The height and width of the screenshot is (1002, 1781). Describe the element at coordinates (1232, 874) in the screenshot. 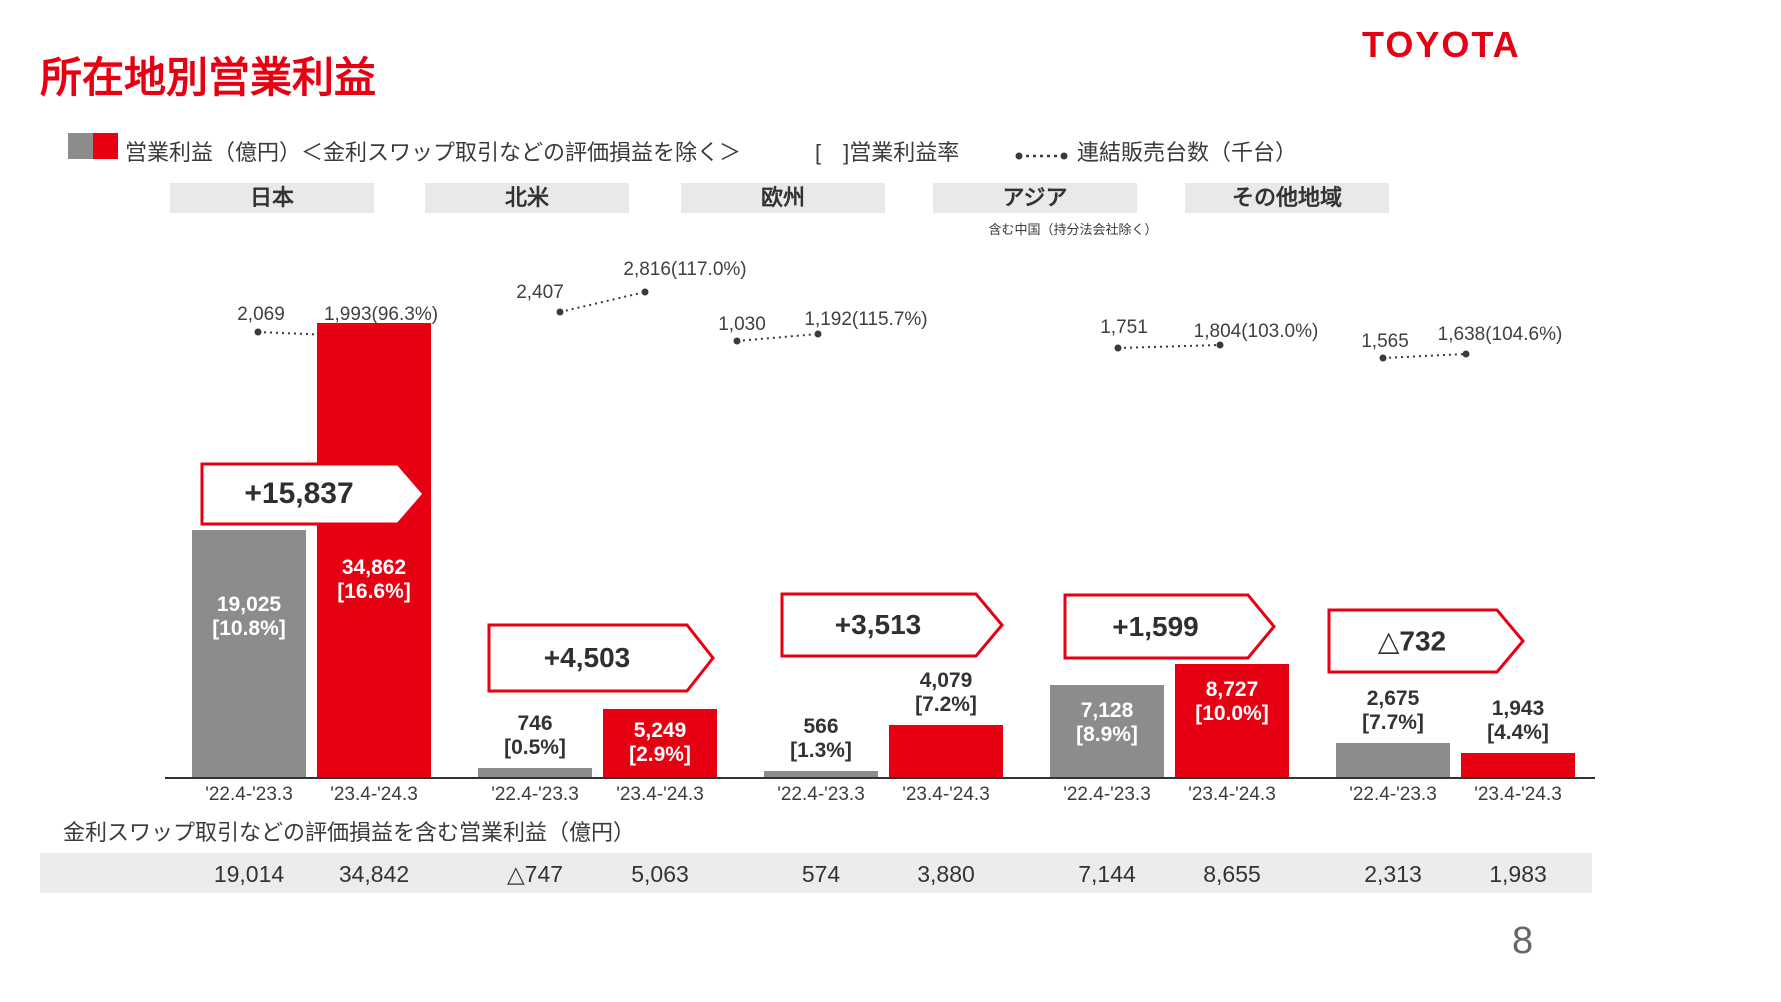

I see `incl-swap-value: 8,655` at that location.